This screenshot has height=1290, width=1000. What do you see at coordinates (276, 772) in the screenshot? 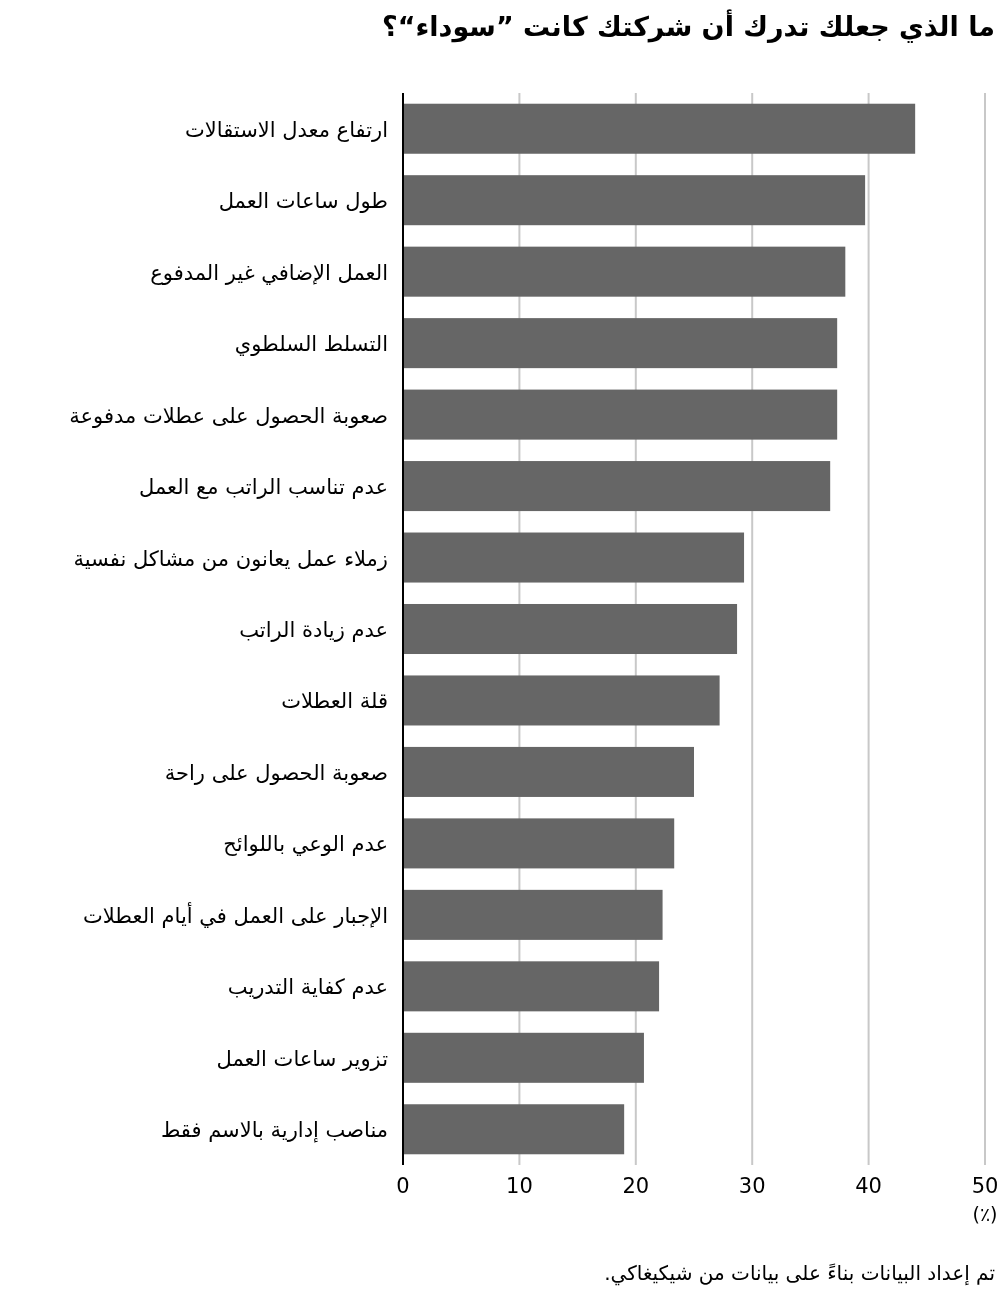
I see `ylabel-cat: صعوبة الحصول على راحة` at bounding box center [276, 772].